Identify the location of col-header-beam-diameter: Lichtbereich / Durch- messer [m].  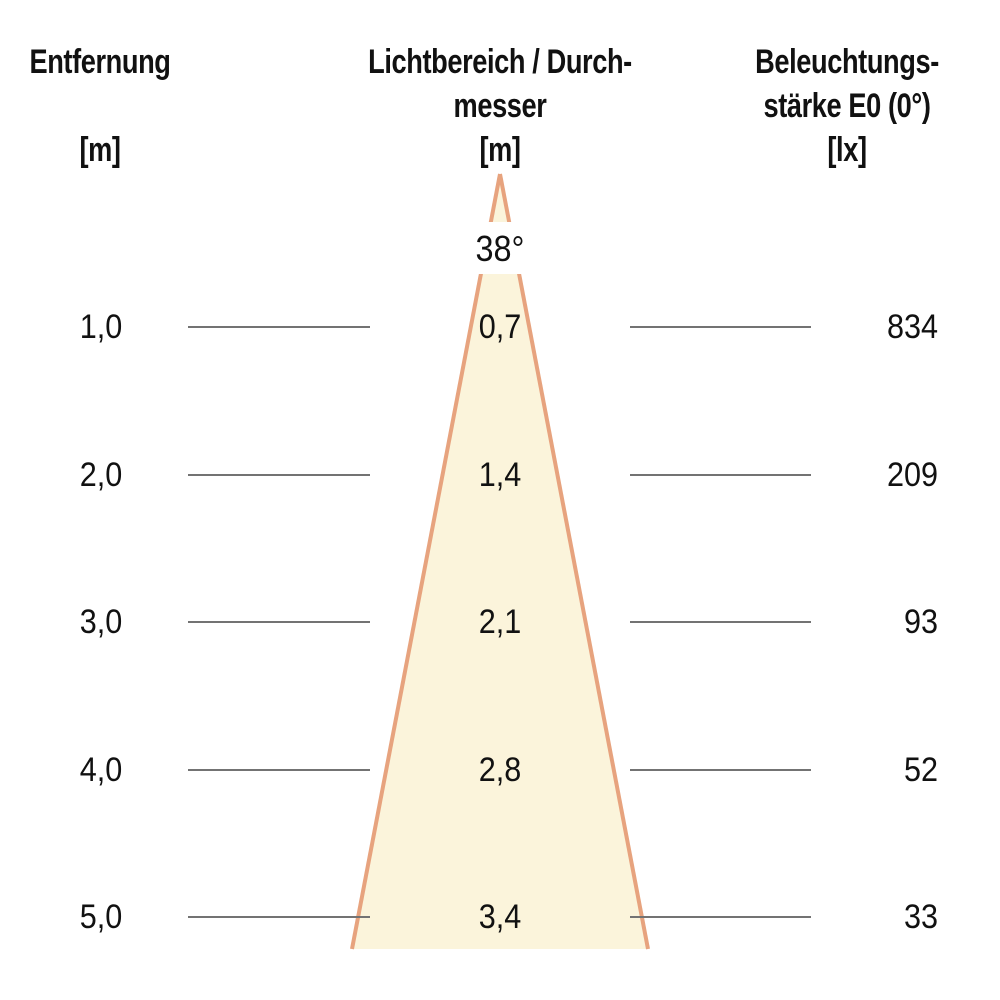
(500, 106).